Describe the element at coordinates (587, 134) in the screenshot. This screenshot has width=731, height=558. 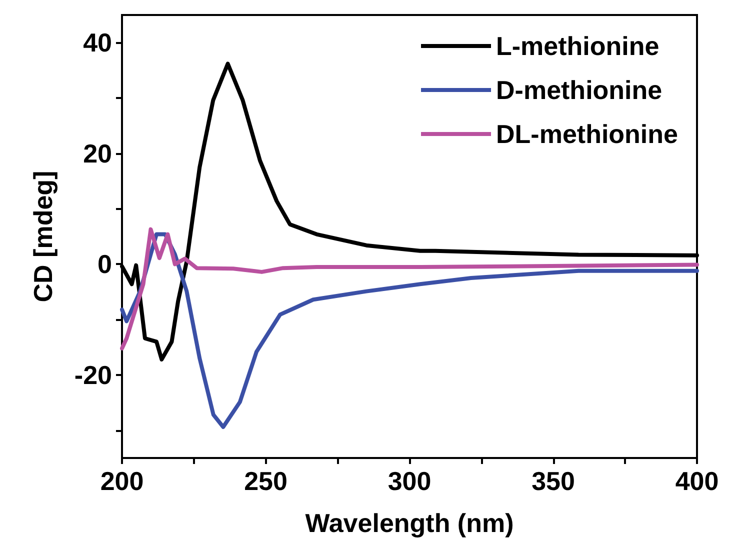
I see `legend-label: DL-methionine` at that location.